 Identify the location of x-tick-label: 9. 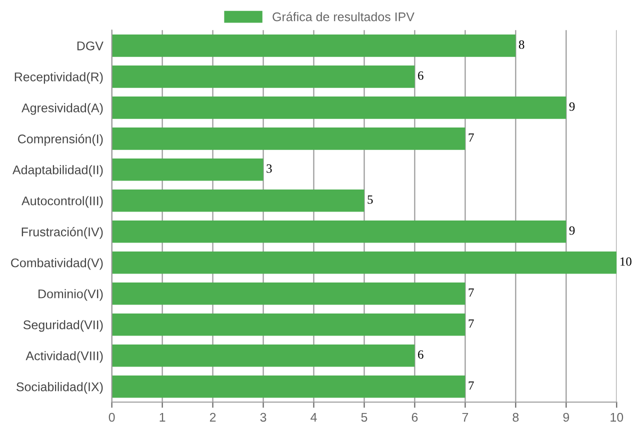
(566, 417).